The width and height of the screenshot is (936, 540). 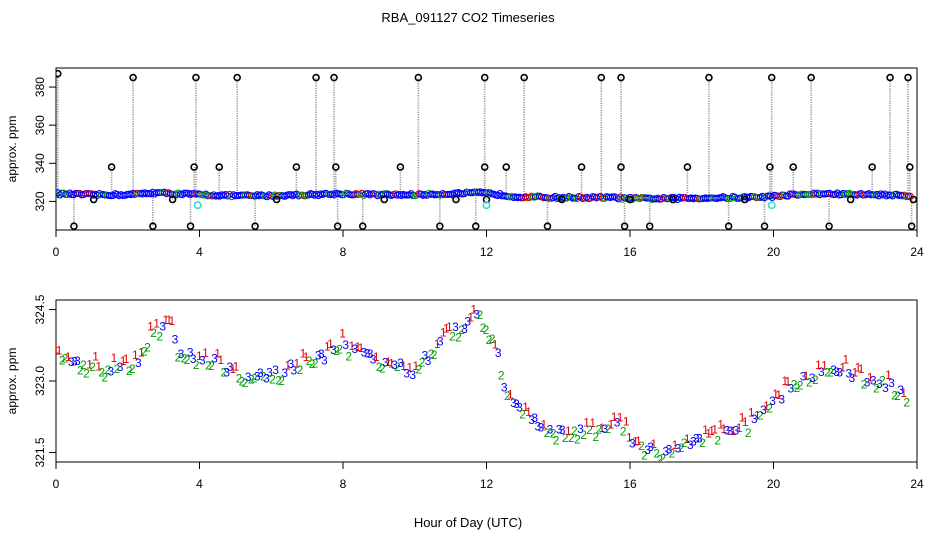 What do you see at coordinates (12, 381) in the screenshot?
I see `y-axis-label: approx. ppm` at bounding box center [12, 381].